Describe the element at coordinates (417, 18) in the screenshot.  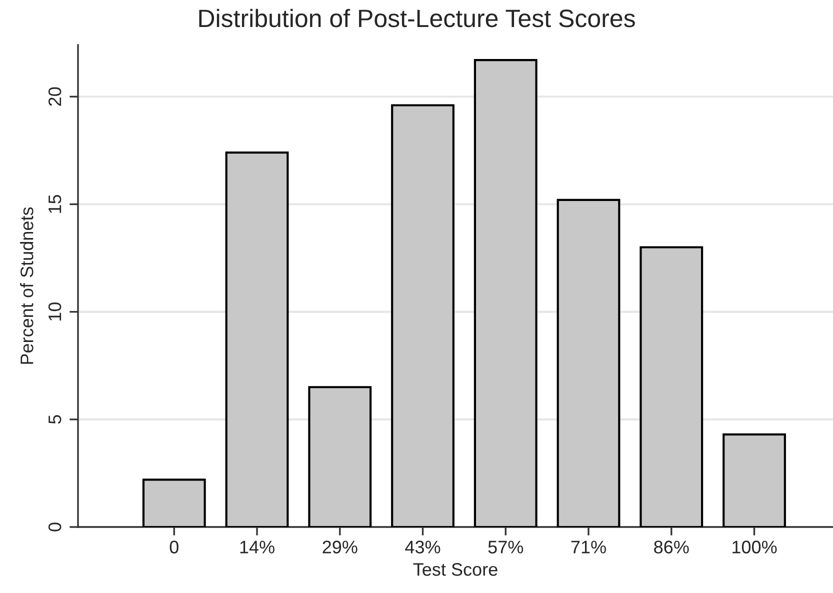
I see `chart-title: Distribution of Post-Lecture Test Scores` at that location.